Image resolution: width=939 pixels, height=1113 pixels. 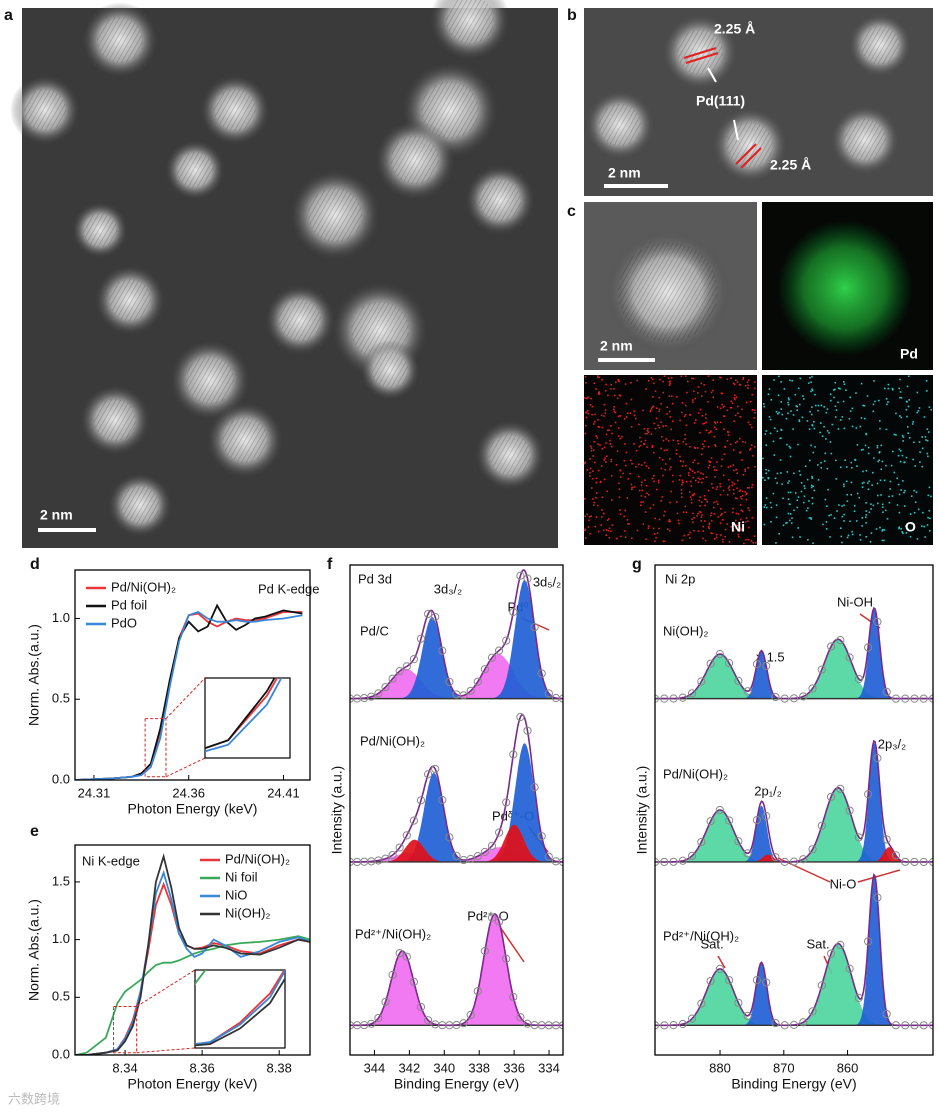 I want to click on series-line, so click(x=192, y=995).